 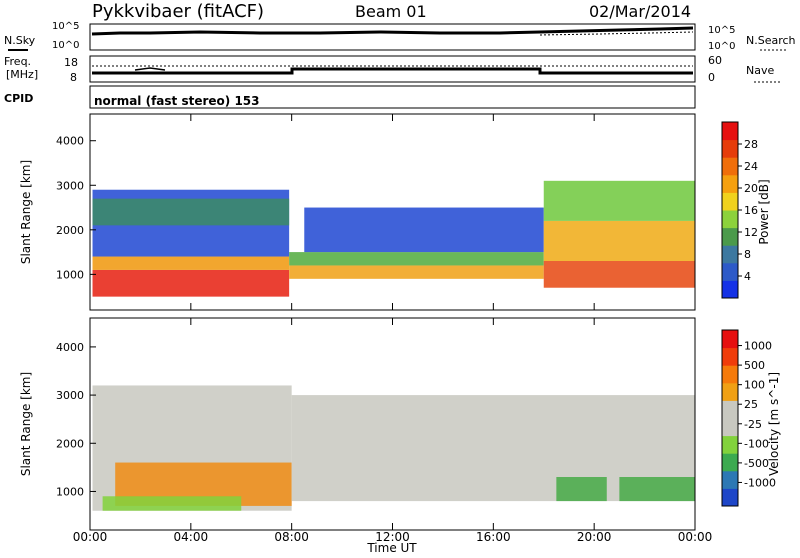 I want to click on time-axis-labels: 00:00 04:00 08:00 12:00 16:00 20:00 00:00, so click(x=393, y=537).